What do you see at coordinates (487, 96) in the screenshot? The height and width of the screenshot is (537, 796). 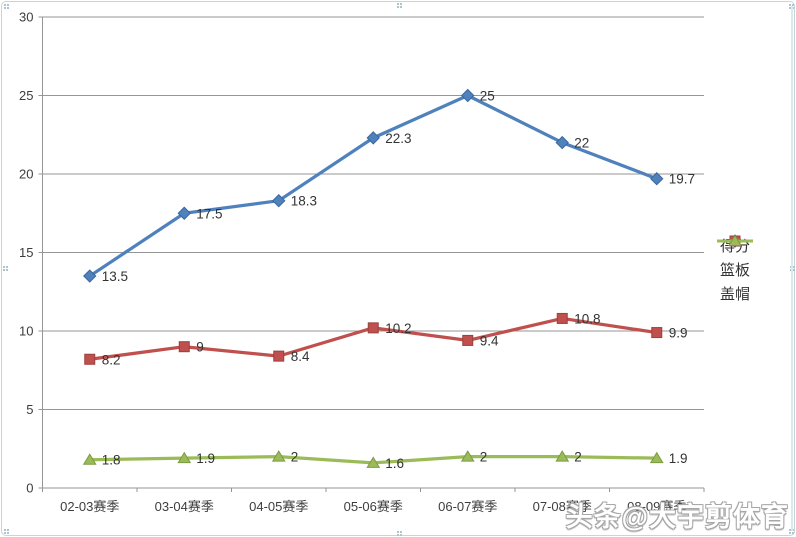 I see `data-label-points: 25` at bounding box center [487, 96].